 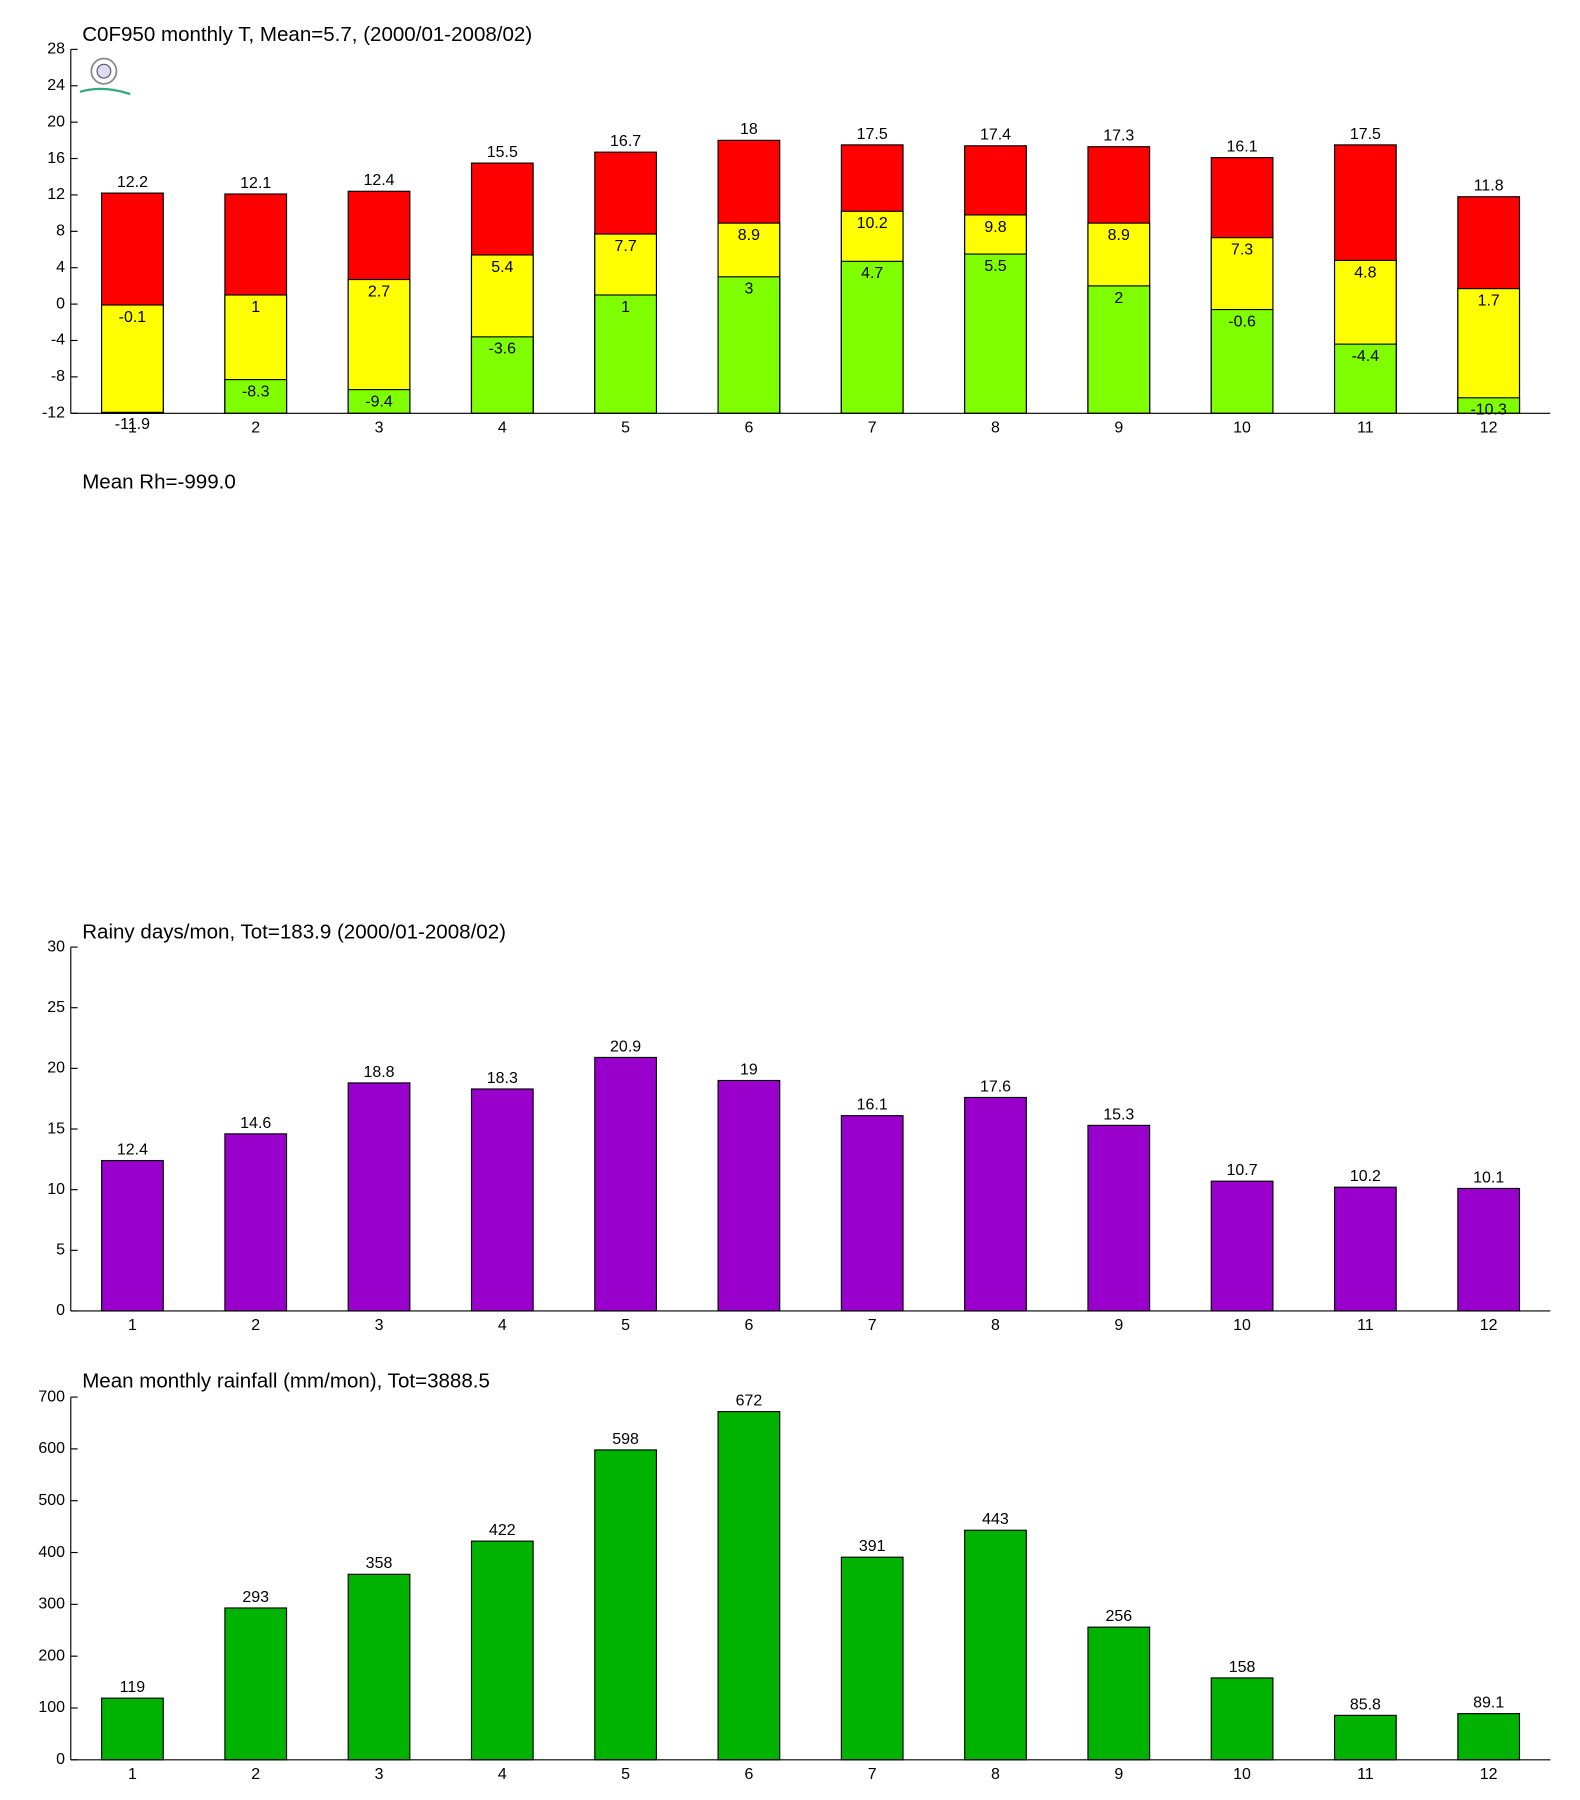 I want to click on data-label: 17.6, so click(x=995, y=1086).